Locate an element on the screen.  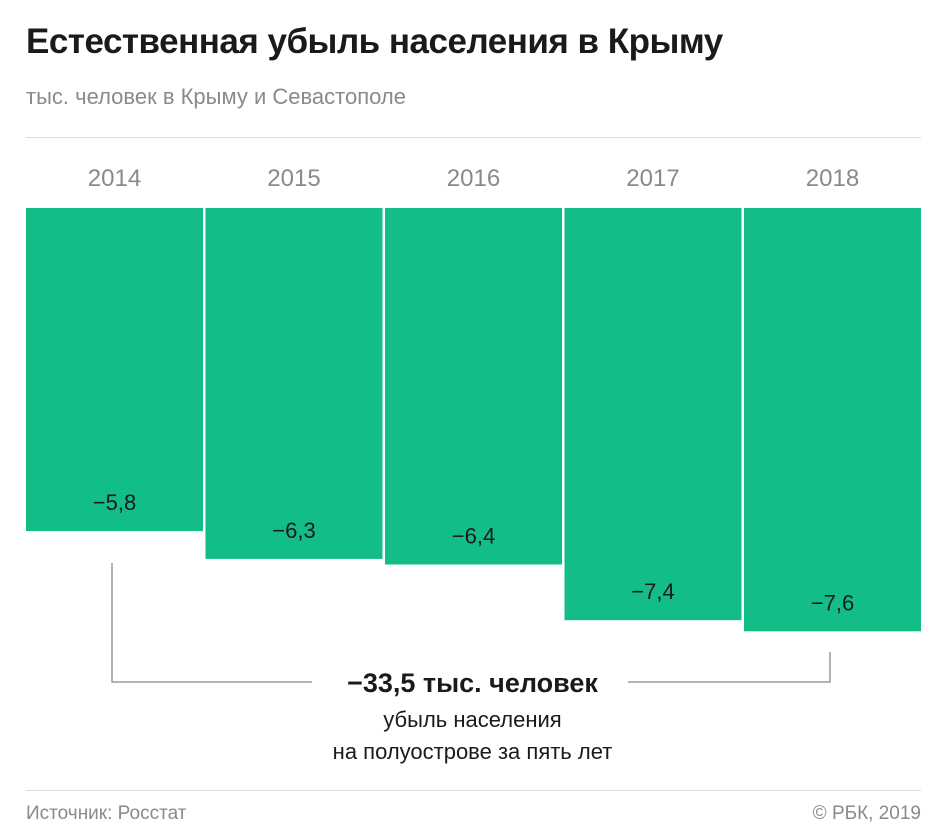
copyright: © РБК, 2019 is located at coordinates (866, 813).